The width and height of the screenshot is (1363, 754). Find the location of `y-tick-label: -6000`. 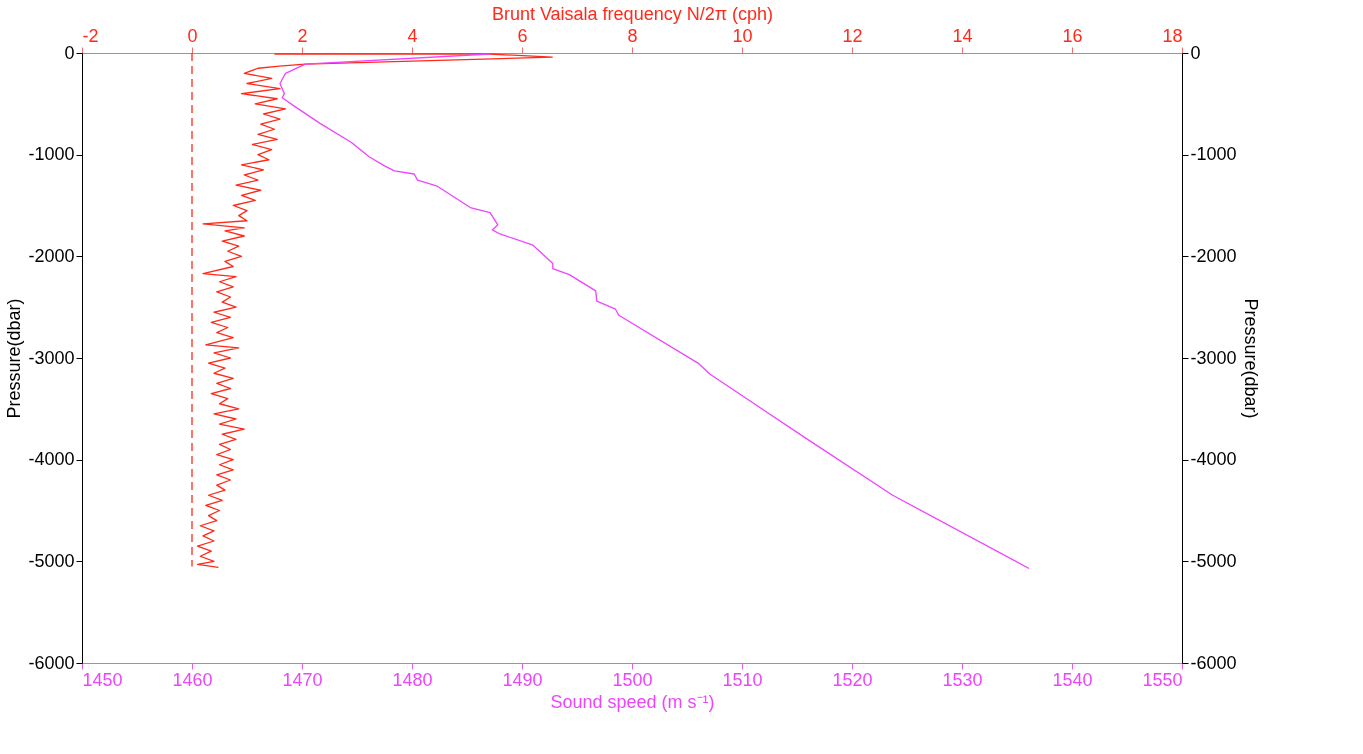

y-tick-label: -6000 is located at coordinates (51, 662).